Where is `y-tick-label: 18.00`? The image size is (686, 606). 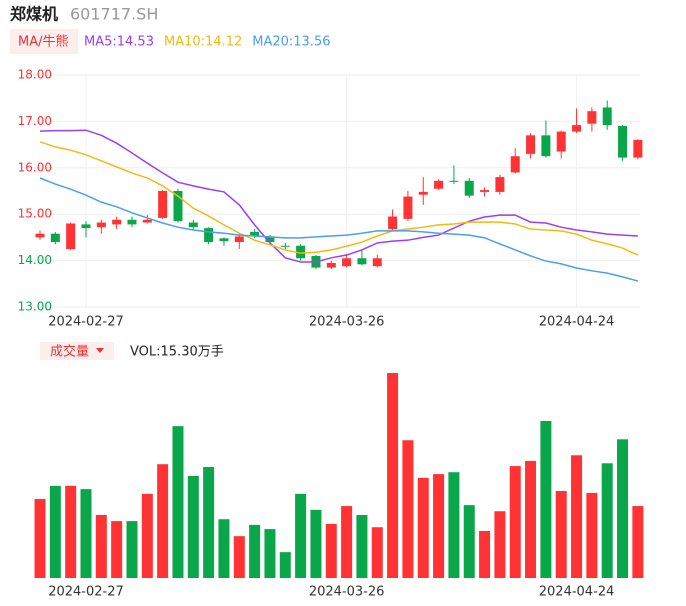 y-tick-label: 18.00 is located at coordinates (35, 75).